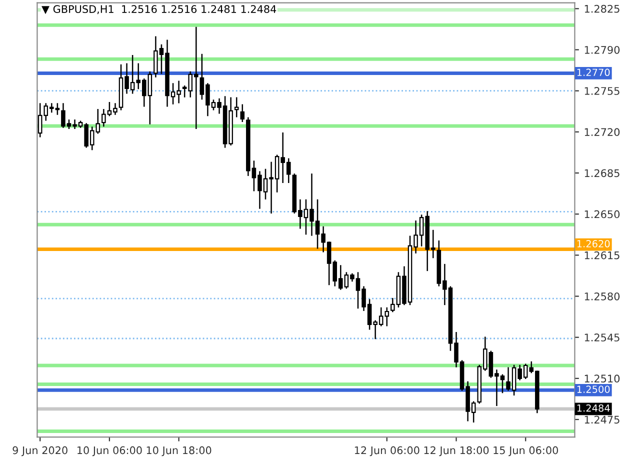  I want to click on y-tick-label: 1.2545, so click(602, 338).